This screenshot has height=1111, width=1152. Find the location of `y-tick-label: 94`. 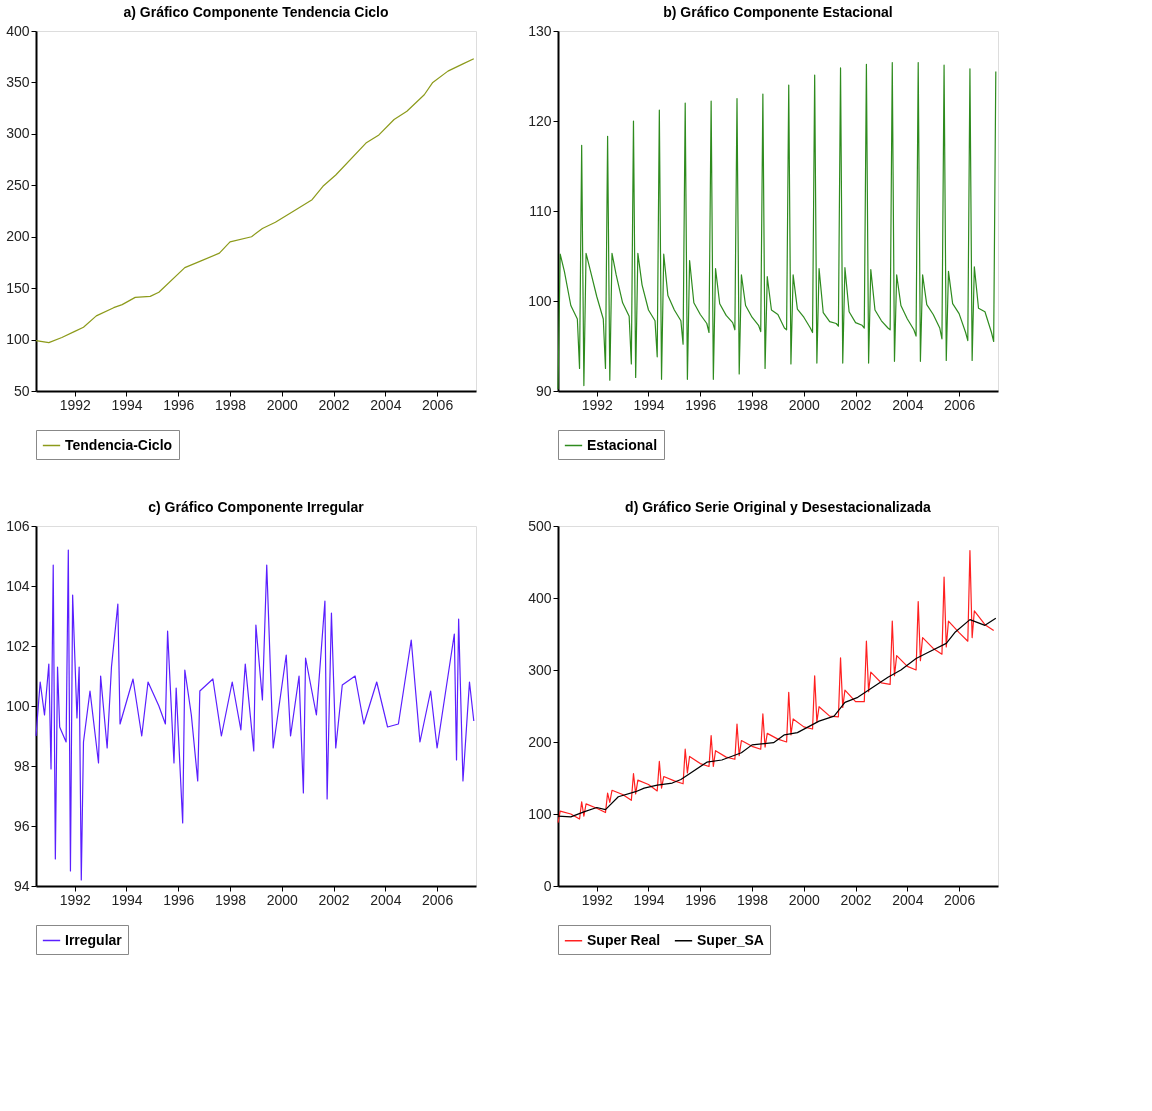

y-tick-label: 94 is located at coordinates (21, 885).